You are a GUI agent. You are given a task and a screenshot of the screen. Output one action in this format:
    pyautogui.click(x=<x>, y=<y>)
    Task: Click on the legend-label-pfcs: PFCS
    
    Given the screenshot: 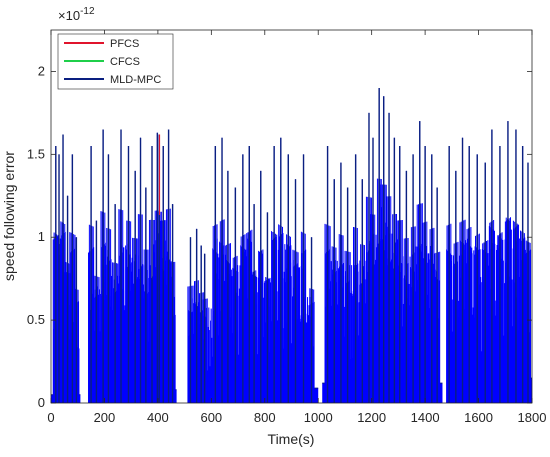 What is the action you would take?
    pyautogui.click(x=124, y=44)
    